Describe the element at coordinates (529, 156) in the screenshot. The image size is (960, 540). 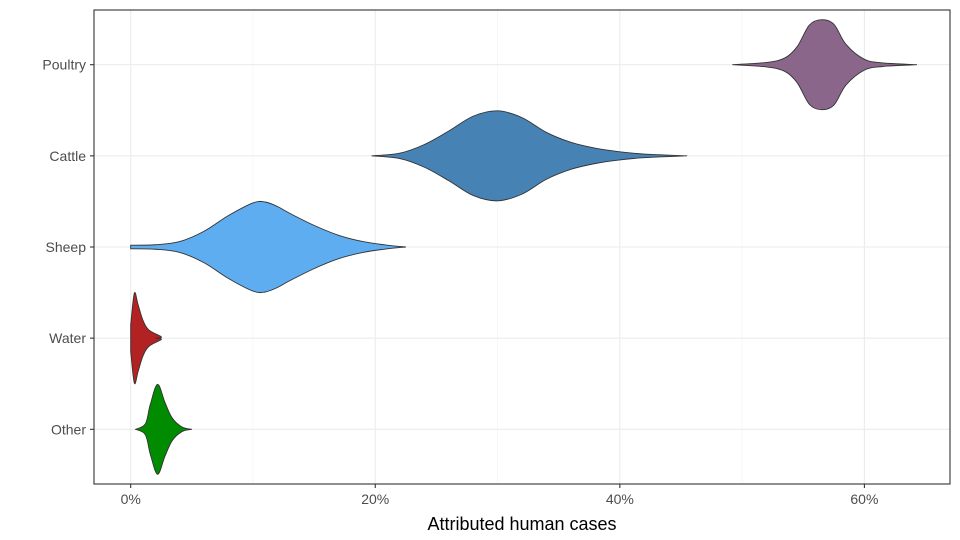
I see `violin-cattle` at that location.